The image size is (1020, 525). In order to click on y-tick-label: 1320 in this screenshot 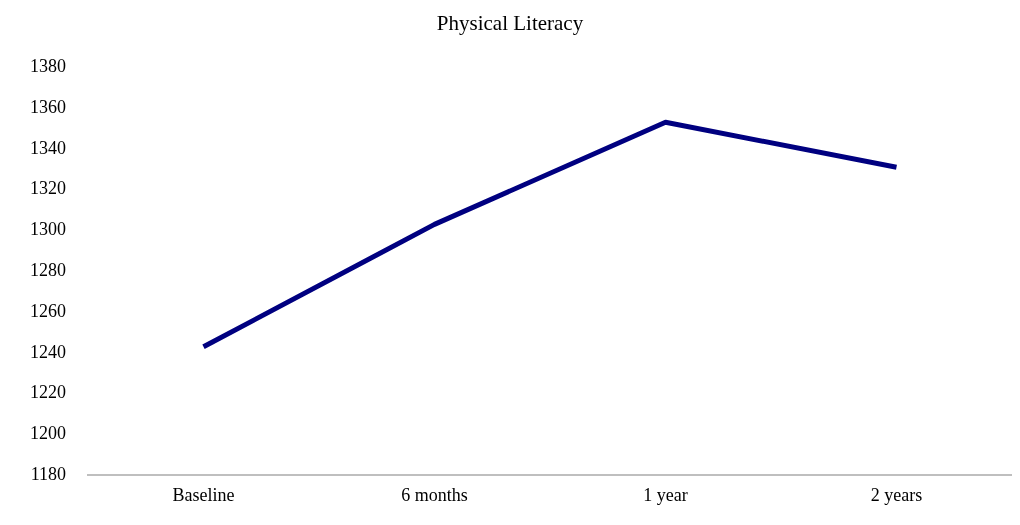, I will do `click(48, 188)`.